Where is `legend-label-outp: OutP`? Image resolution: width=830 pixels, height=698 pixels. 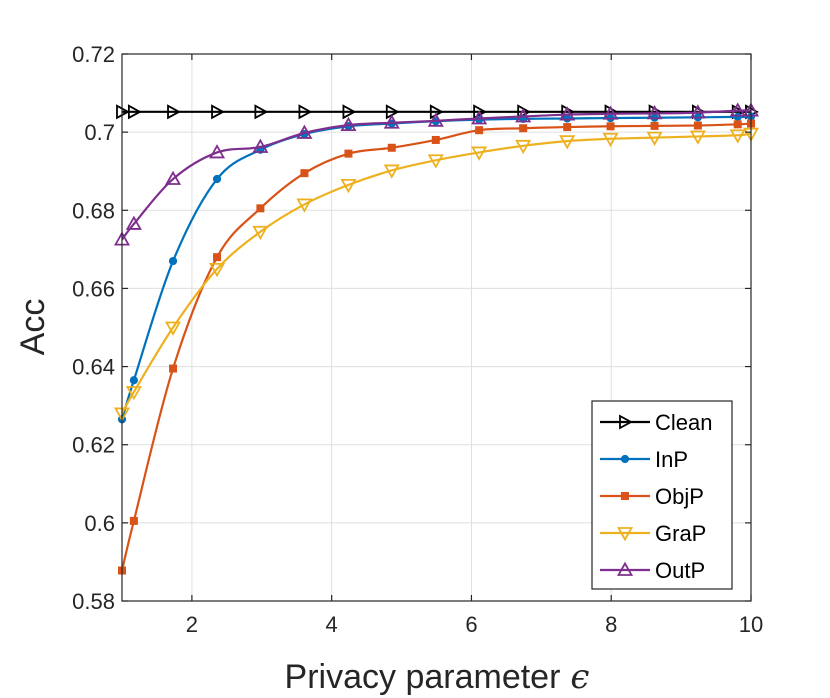
legend-label-outp: OutP is located at coordinates (680, 570).